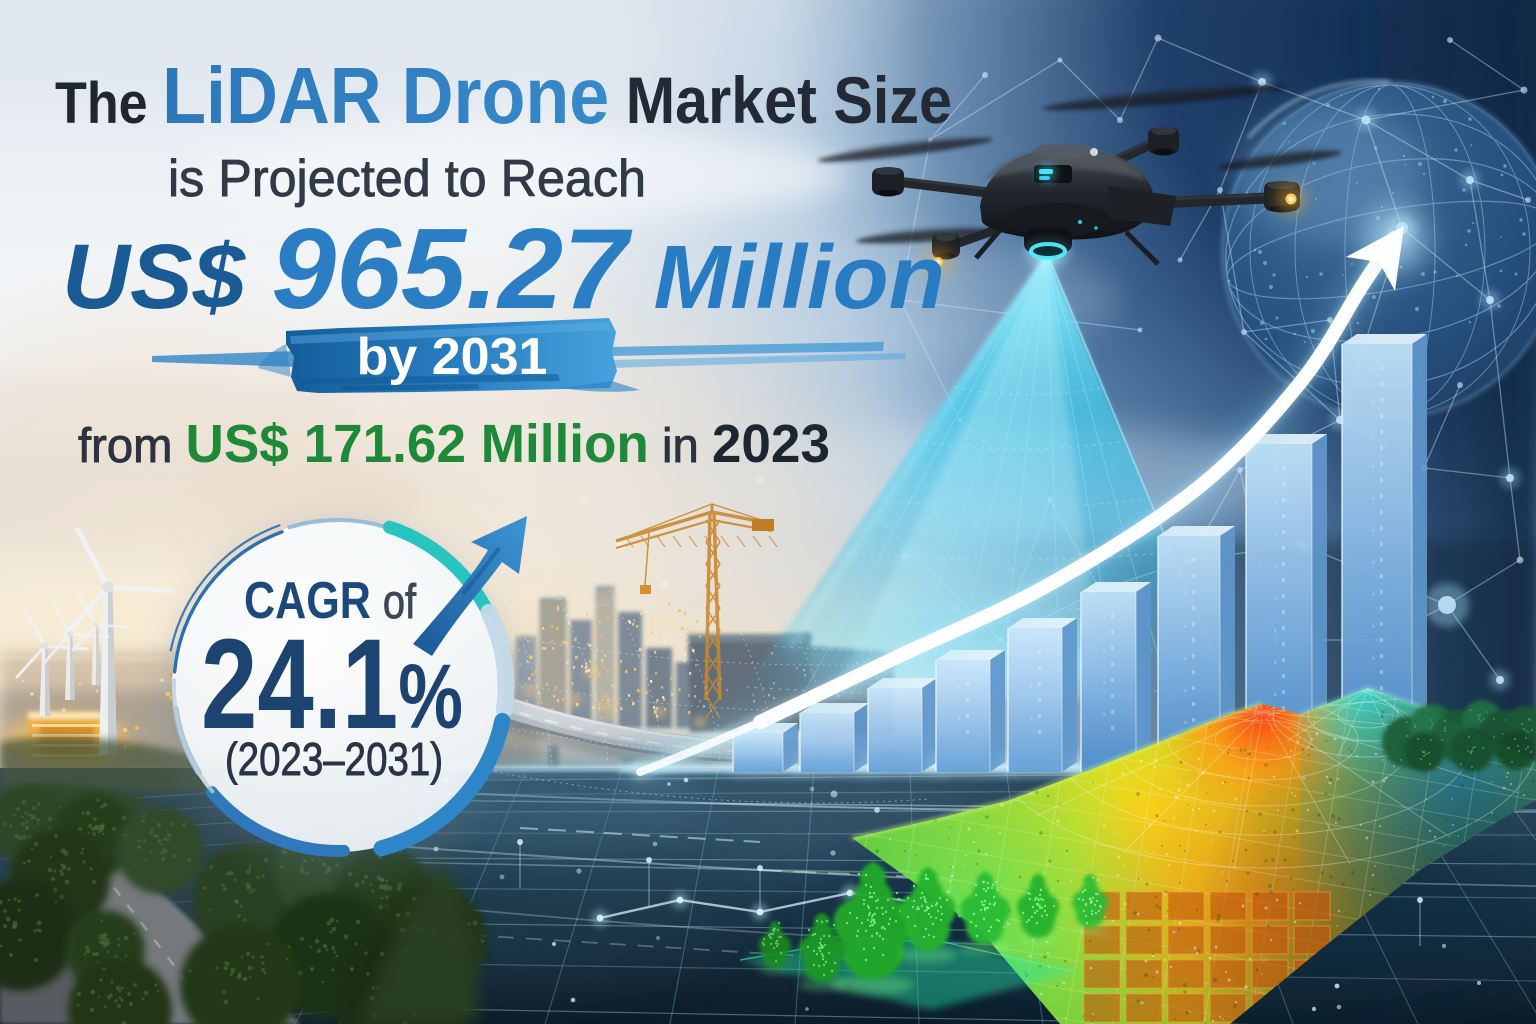  Describe the element at coordinates (503, 95) in the screenshot. I see `svg-text: The LiDAR Drone Market Size` at that location.